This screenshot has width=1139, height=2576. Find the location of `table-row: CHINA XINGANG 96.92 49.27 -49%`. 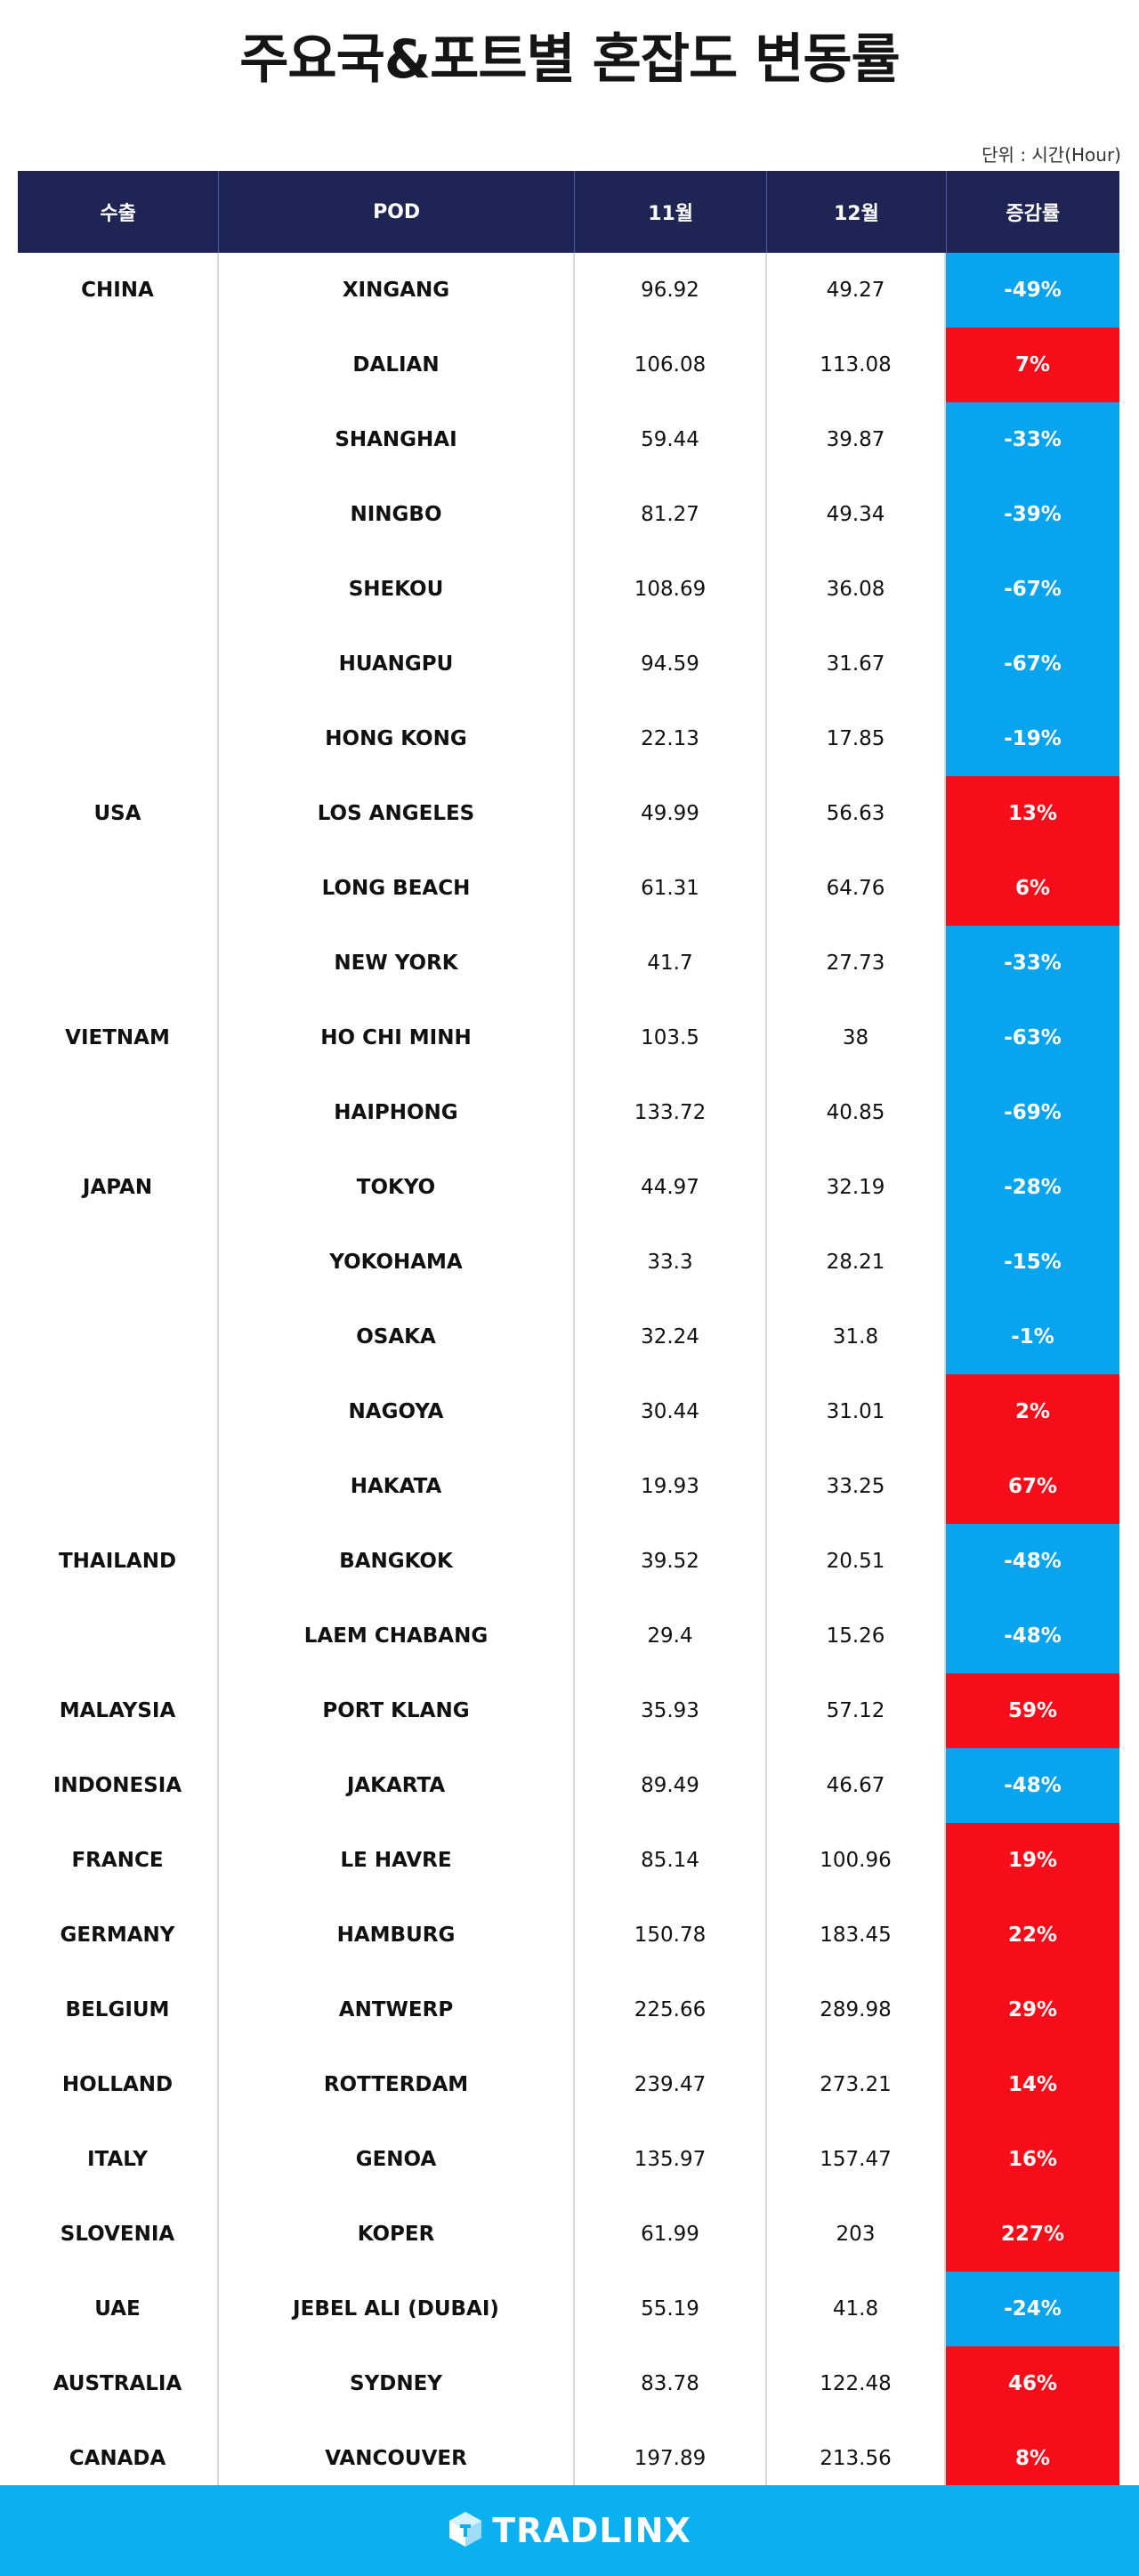

table-row: CHINA XINGANG 96.92 49.27 -49% is located at coordinates (568, 290).